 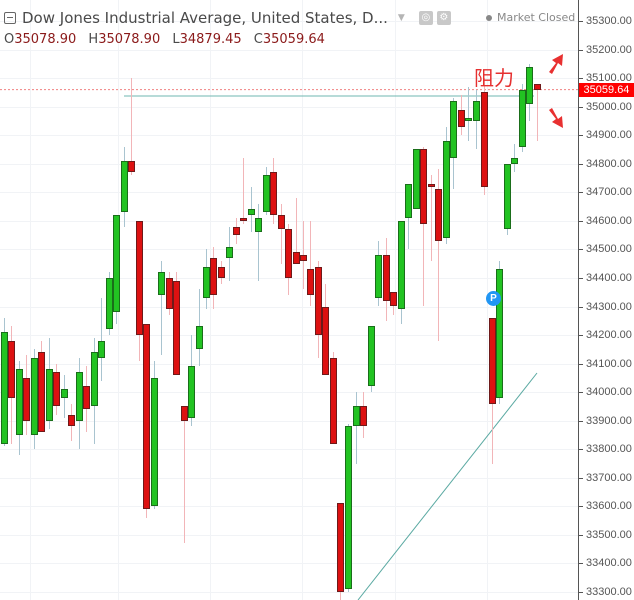 I want to click on grid-line-vertical, so click(x=302, y=300).